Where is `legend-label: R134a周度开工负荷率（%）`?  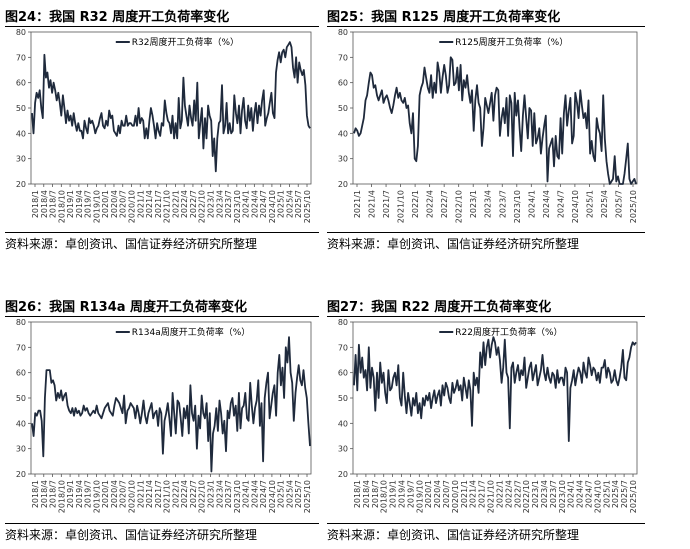
legend-label: R134a周度开工负荷率（%） is located at coordinates (191, 332).